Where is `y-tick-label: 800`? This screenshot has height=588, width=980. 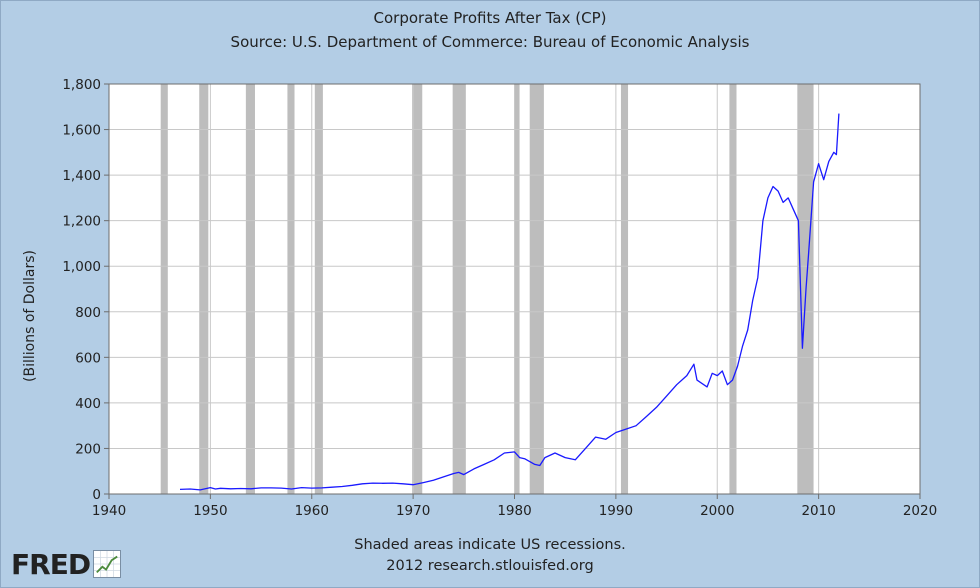 y-tick-label: 800 is located at coordinates (88, 313).